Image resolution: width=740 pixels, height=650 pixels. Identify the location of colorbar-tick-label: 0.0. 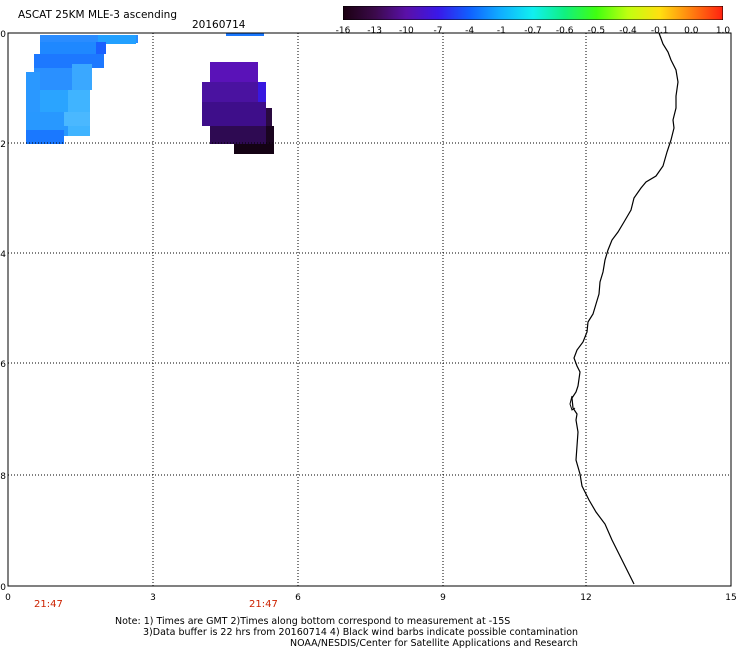
(691, 31).